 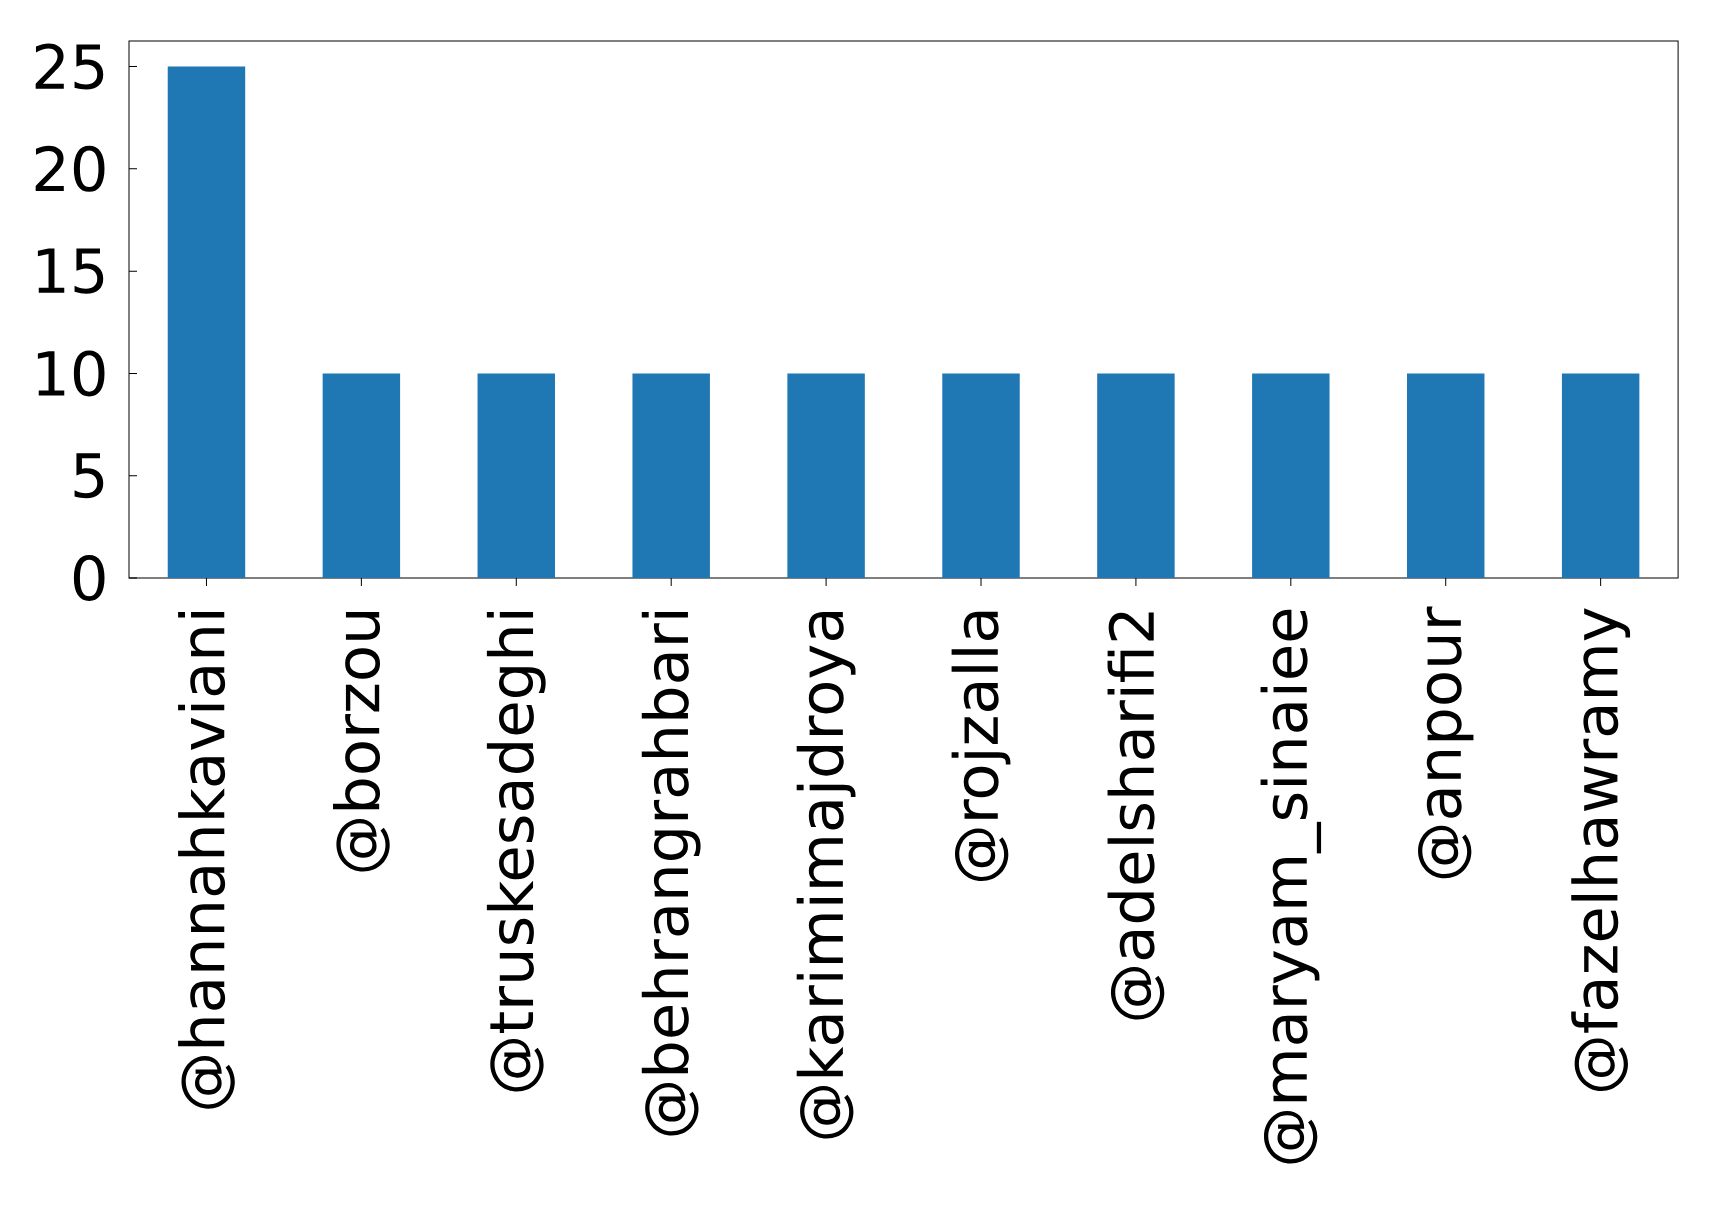 What do you see at coordinates (516, 852) in the screenshot?
I see `x-tick-label: @truskesadeghi` at bounding box center [516, 852].